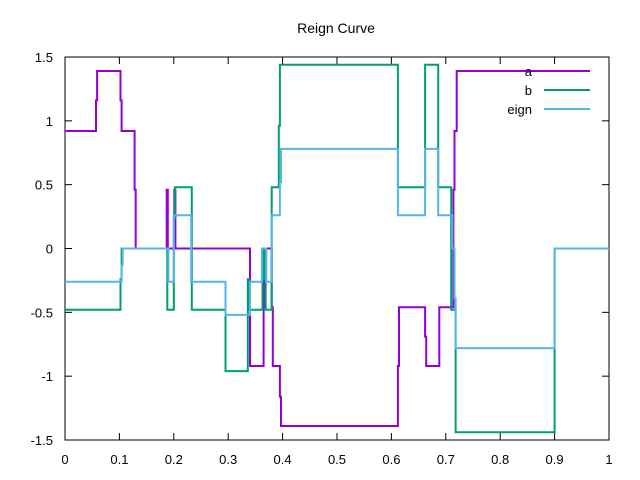 Image resolution: width=640 pixels, height=480 pixels. Describe the element at coordinates (174, 459) in the screenshot. I see `x-tick-label: 0.2` at that location.